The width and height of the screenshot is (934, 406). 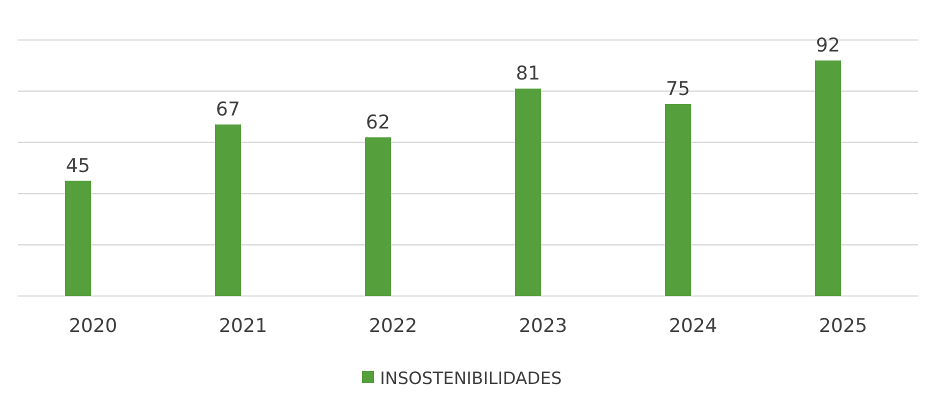 I want to click on x-tick-label: 2020, so click(x=93, y=326).